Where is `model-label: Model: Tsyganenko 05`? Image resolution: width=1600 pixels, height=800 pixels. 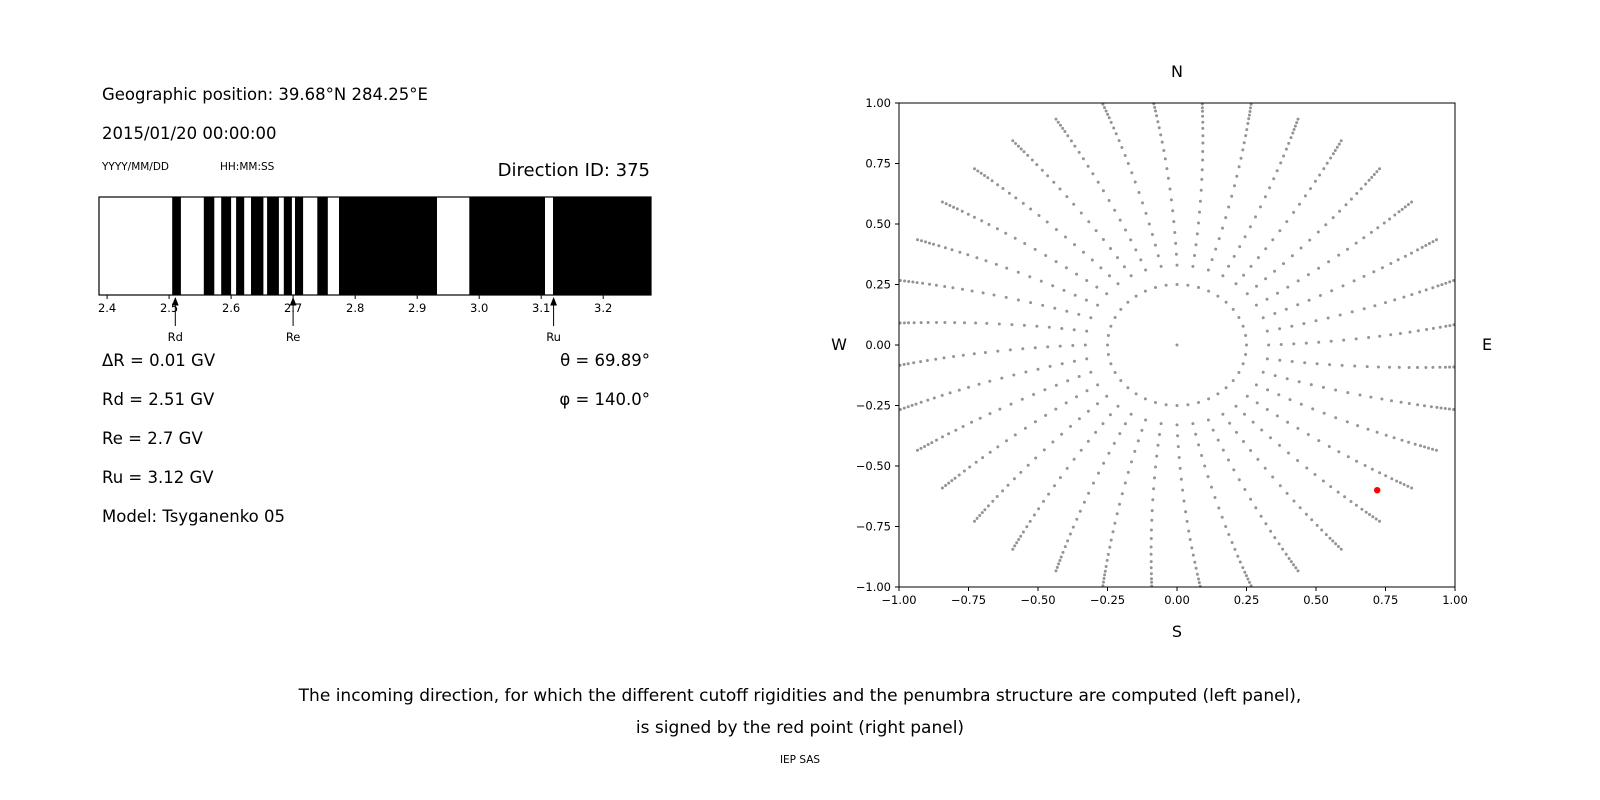 model-label: Model: Tsyganenko 05 is located at coordinates (194, 516).